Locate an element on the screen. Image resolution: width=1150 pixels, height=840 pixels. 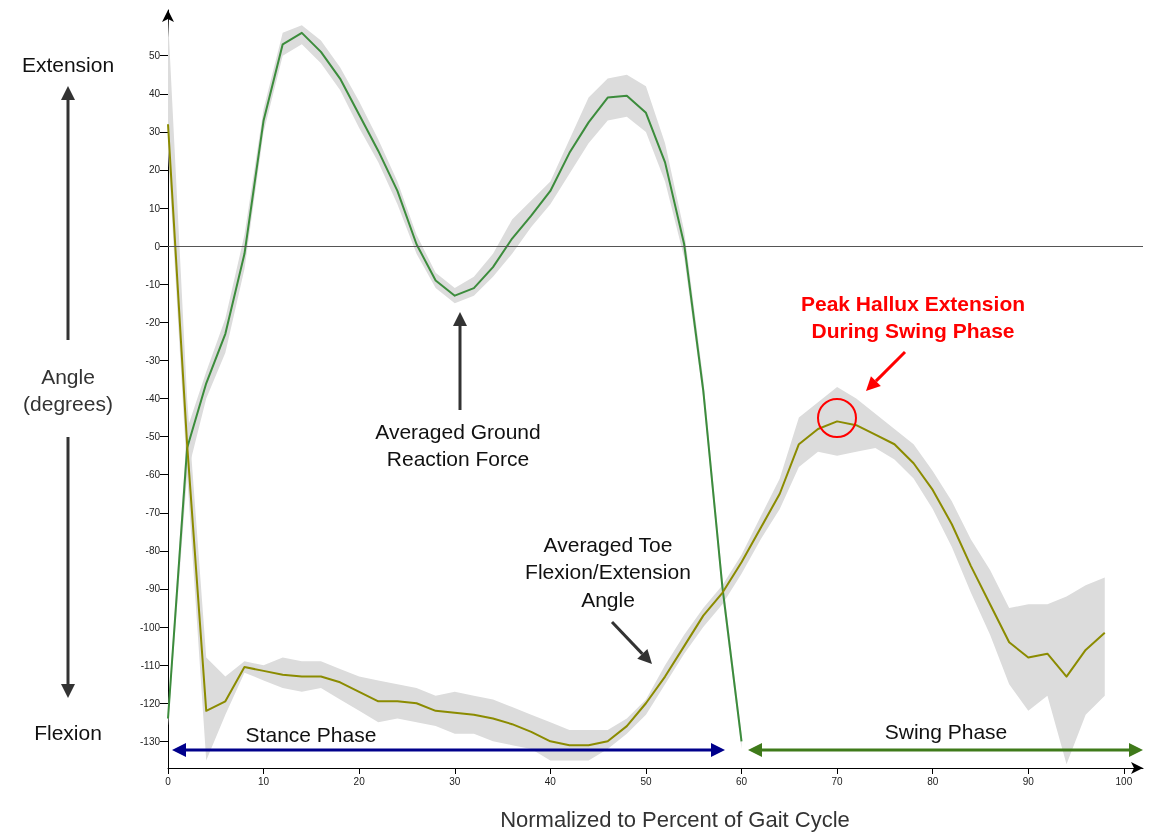
y-axis-title: Angle (degrees) is located at coordinates (68, 390).